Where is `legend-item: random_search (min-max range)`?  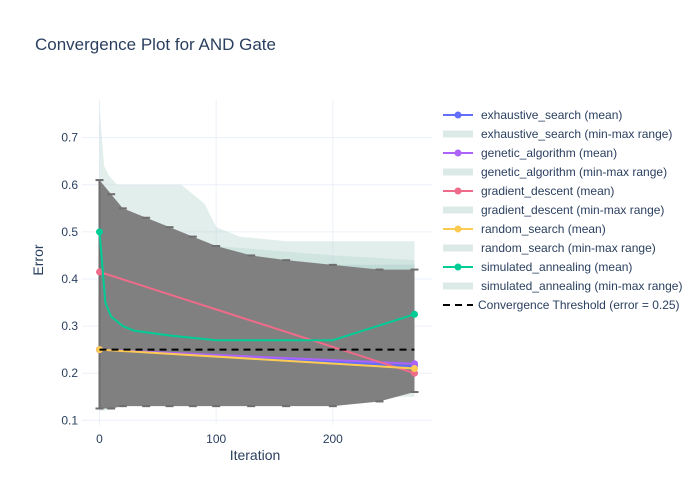 legend-item: random_search (min-max range) is located at coordinates (549, 248).